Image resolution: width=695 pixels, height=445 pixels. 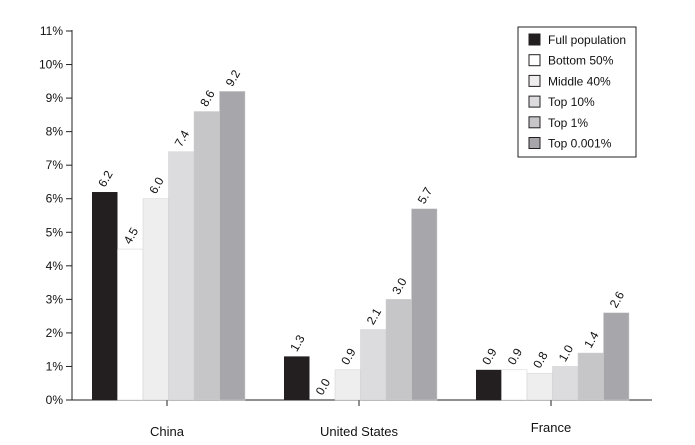 What do you see at coordinates (399, 286) in the screenshot?
I see `data-label: 3.0` at bounding box center [399, 286].